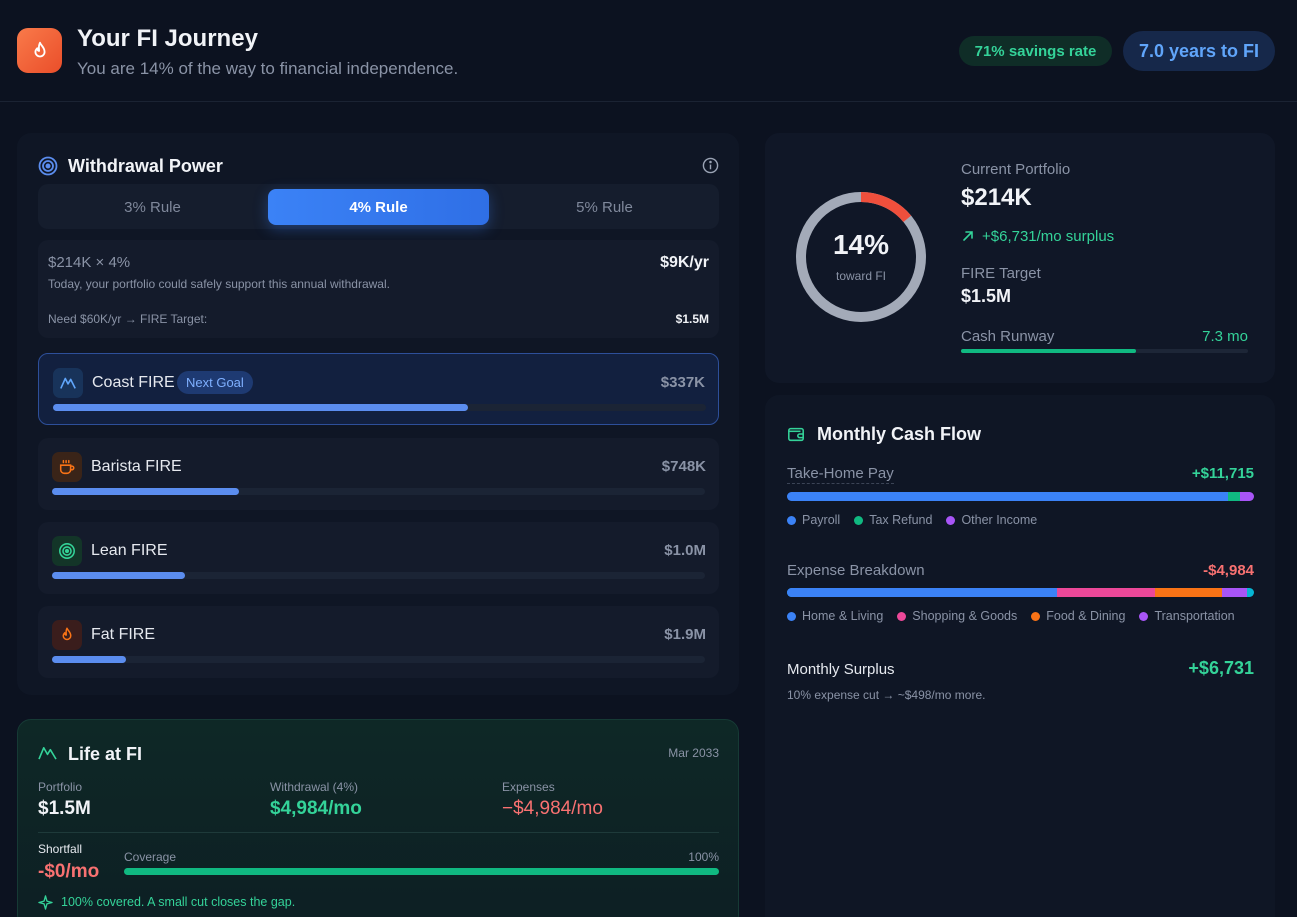  I want to click on coverage-label: Coverage, so click(150, 857).